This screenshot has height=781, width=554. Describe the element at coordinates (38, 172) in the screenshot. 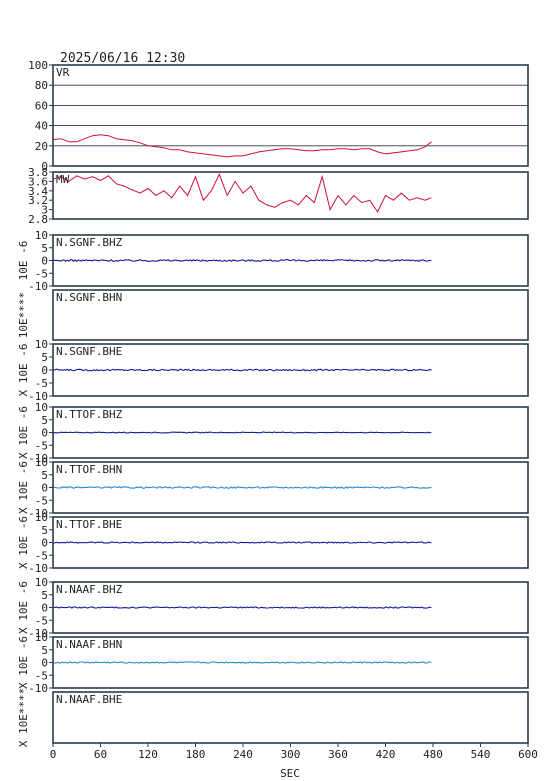

I see `y-tick-label: 3.8` at that location.